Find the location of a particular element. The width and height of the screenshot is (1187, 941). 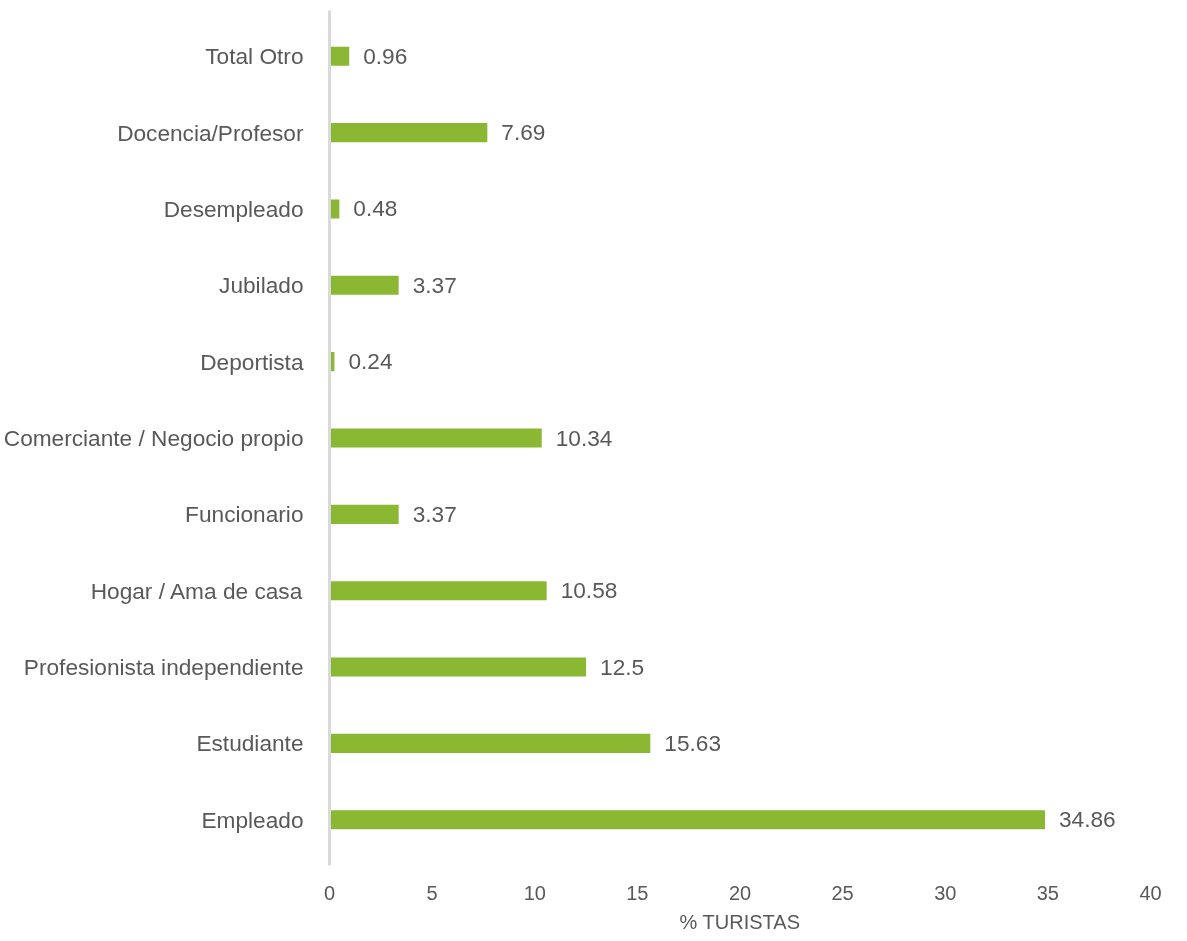

y-tick-label: Comerciante / Negocio propio is located at coordinates (153, 438).